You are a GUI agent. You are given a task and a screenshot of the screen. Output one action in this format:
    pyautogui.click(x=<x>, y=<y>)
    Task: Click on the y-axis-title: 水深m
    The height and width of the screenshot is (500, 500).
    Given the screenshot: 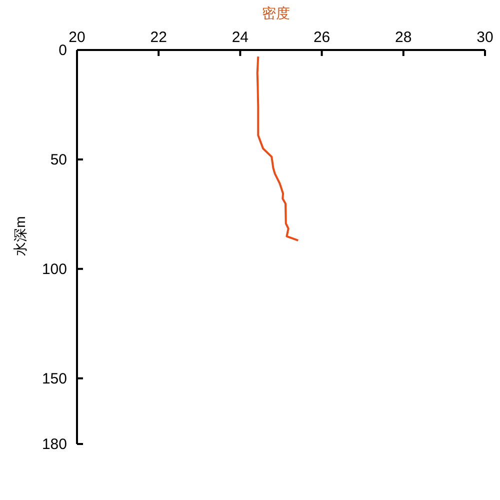 What is the action you would take?
    pyautogui.click(x=20, y=236)
    